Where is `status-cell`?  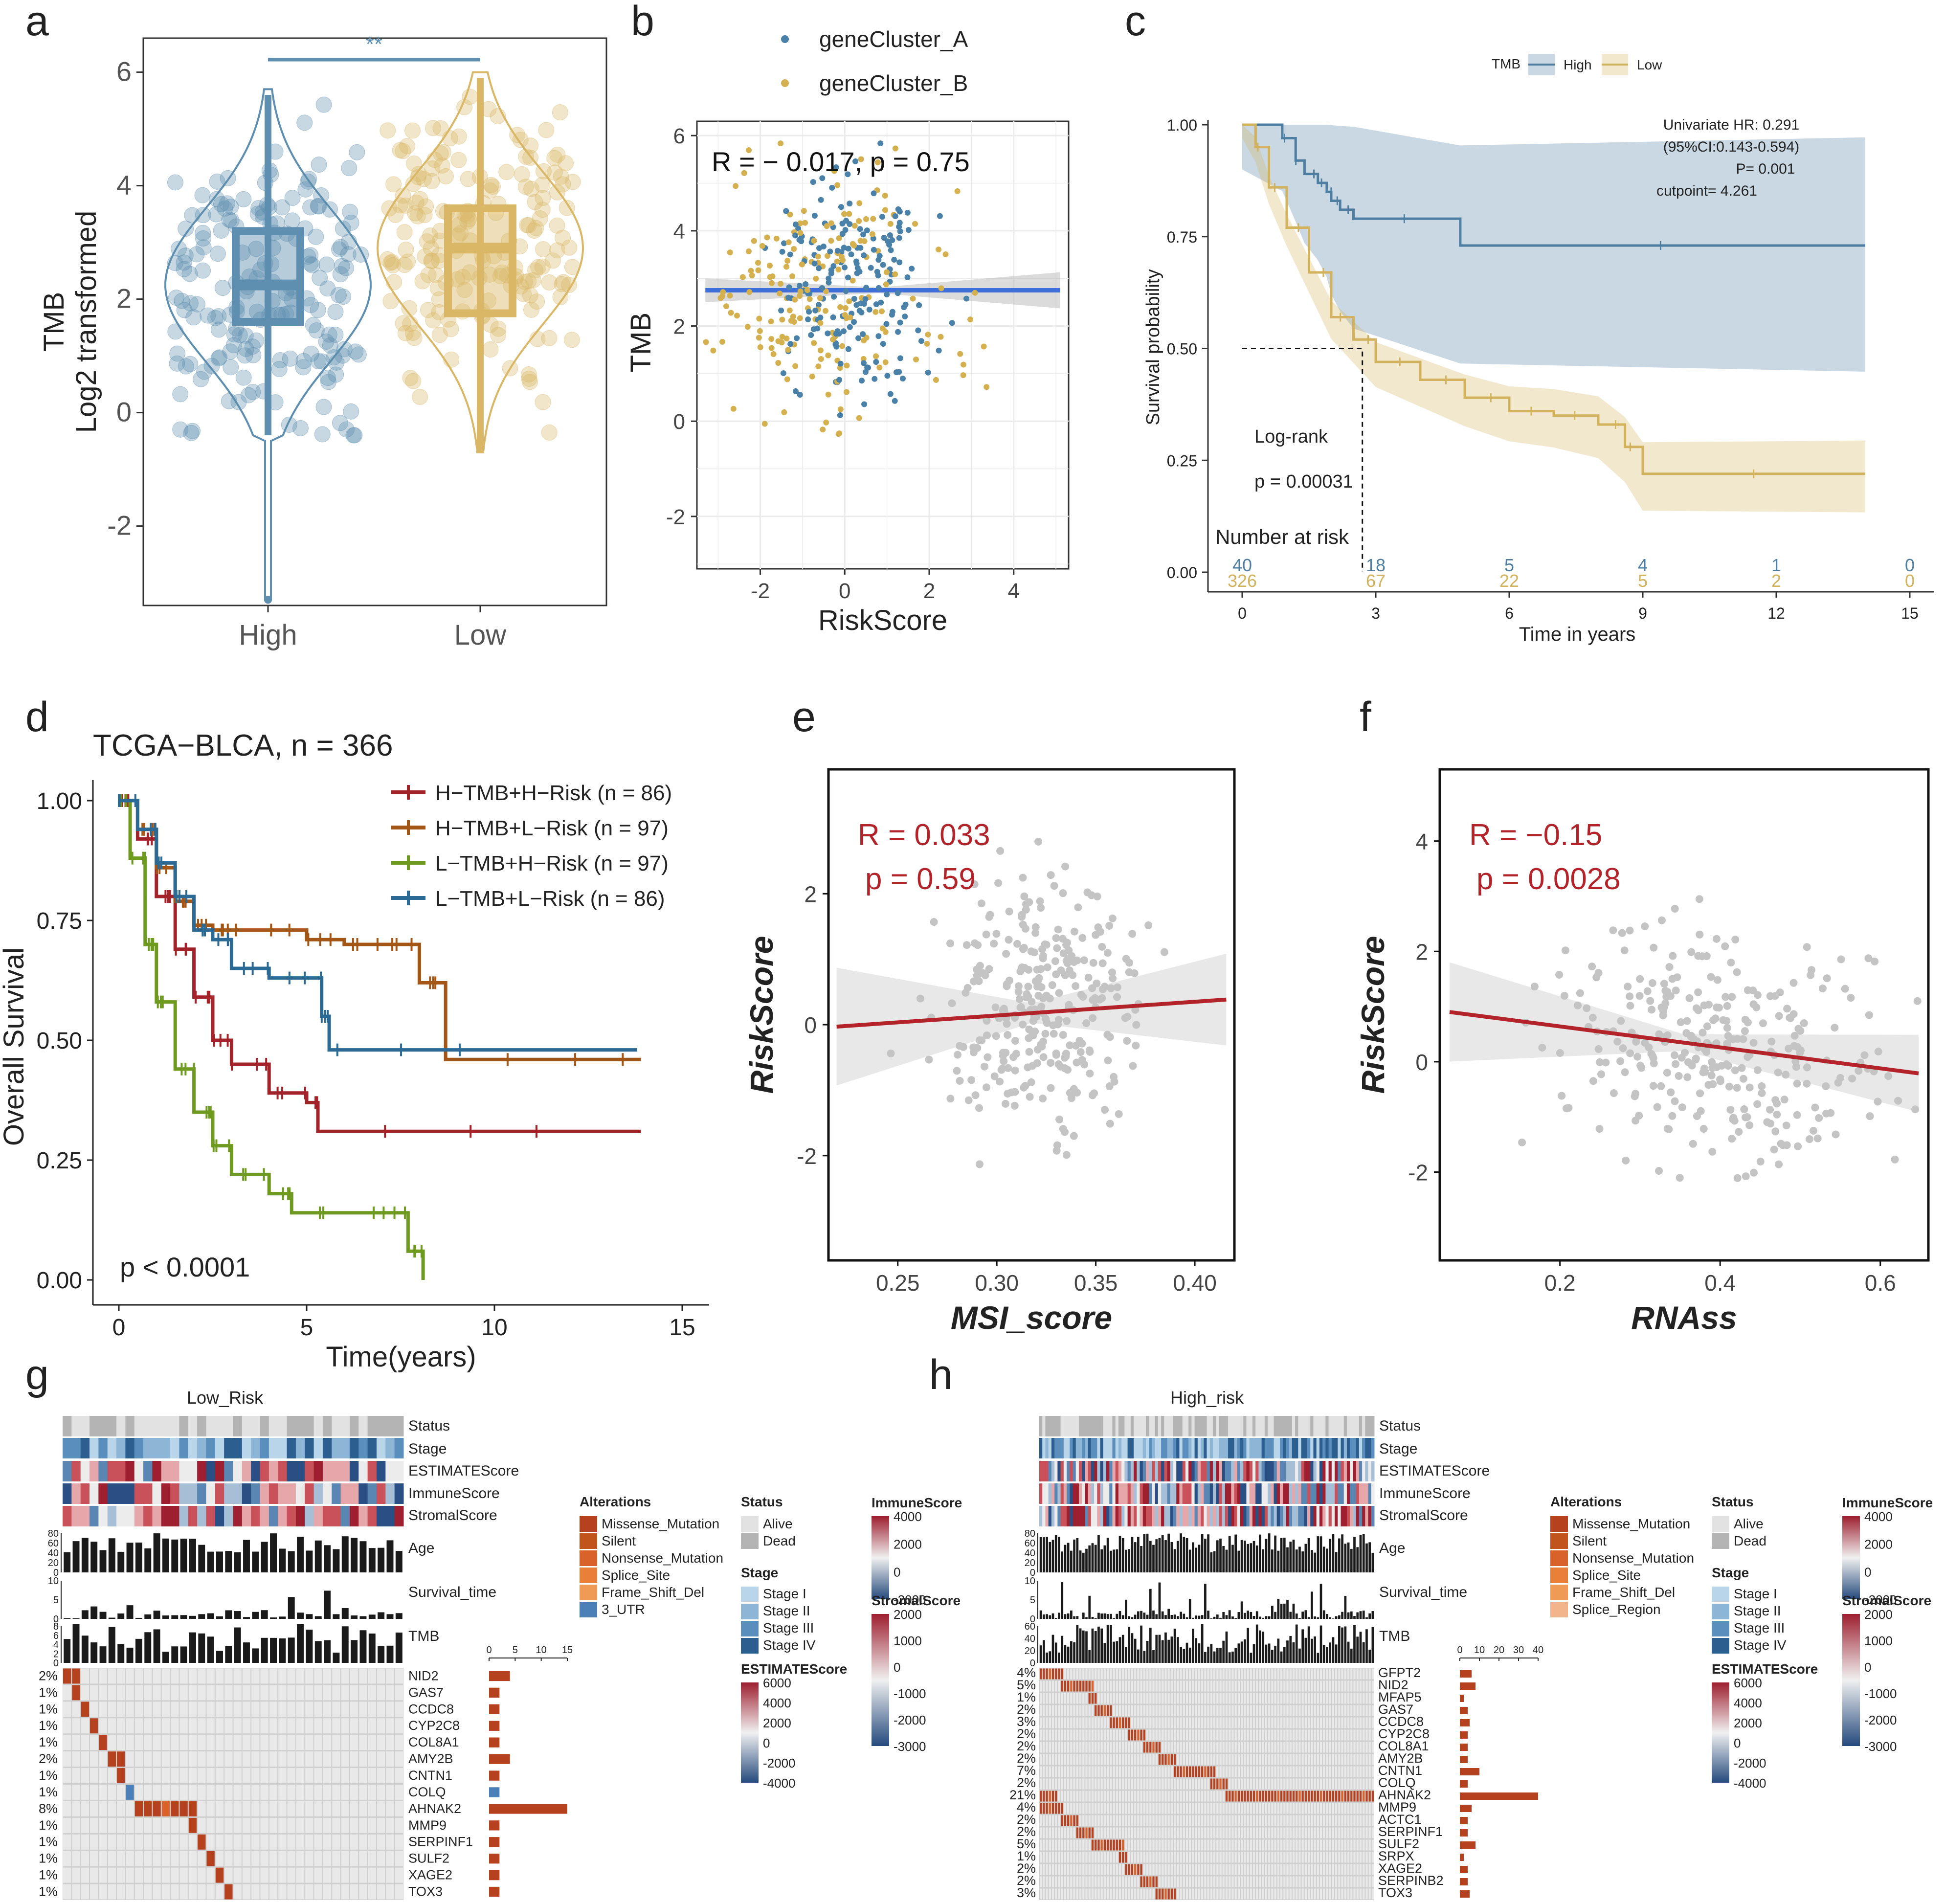 status-cell is located at coordinates (345, 1426).